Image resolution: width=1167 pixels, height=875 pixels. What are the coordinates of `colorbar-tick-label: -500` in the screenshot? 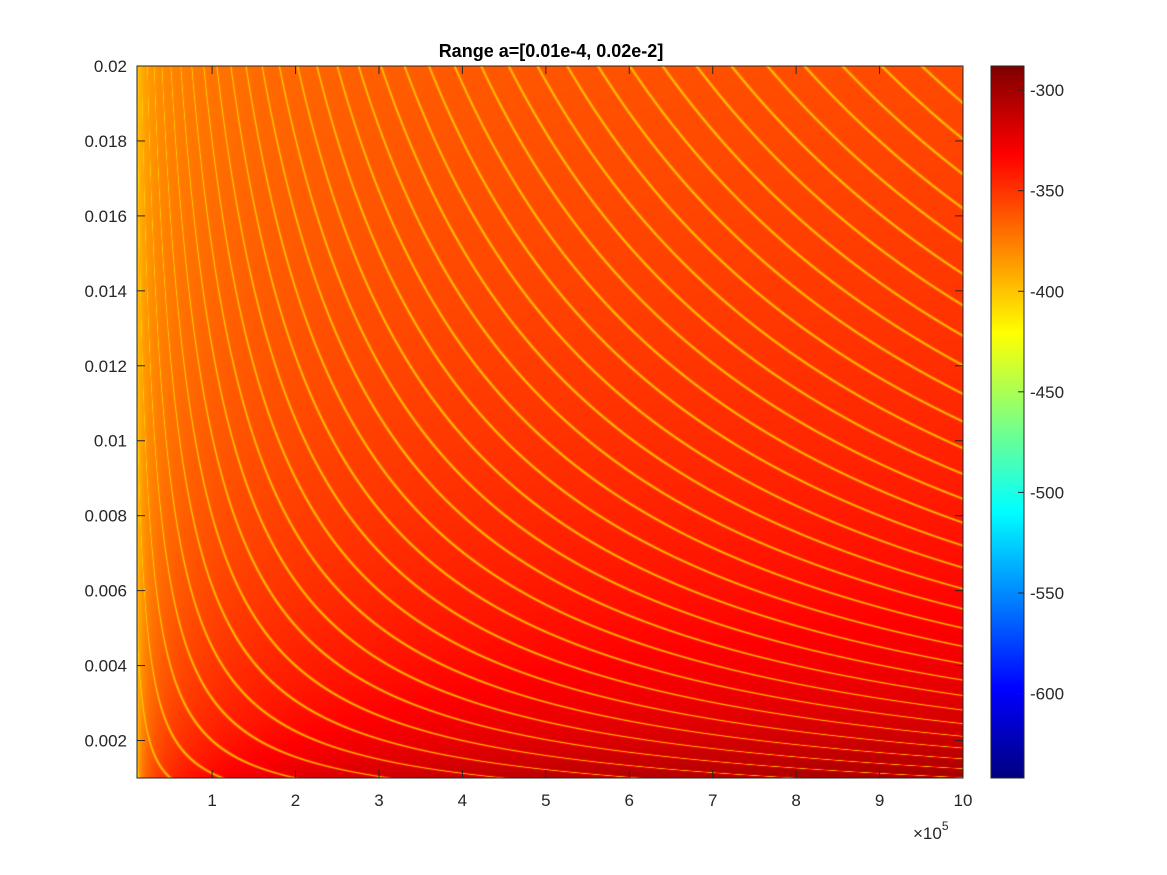 It's located at (1047, 492).